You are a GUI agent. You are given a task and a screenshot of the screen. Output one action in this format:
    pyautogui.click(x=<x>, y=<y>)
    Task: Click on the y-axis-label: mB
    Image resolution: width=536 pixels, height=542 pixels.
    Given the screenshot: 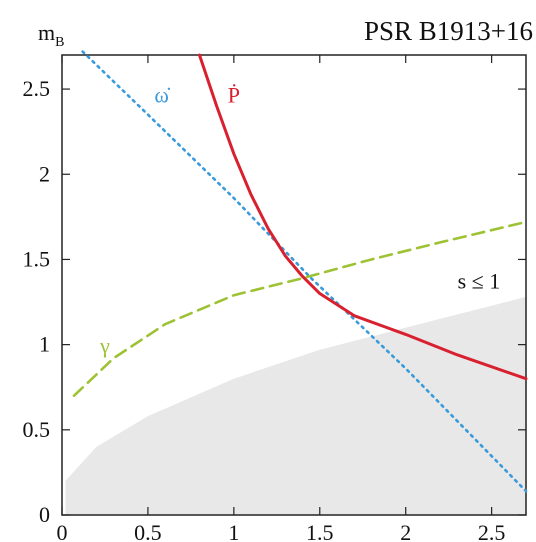 What is the action you would take?
    pyautogui.click(x=51, y=35)
    